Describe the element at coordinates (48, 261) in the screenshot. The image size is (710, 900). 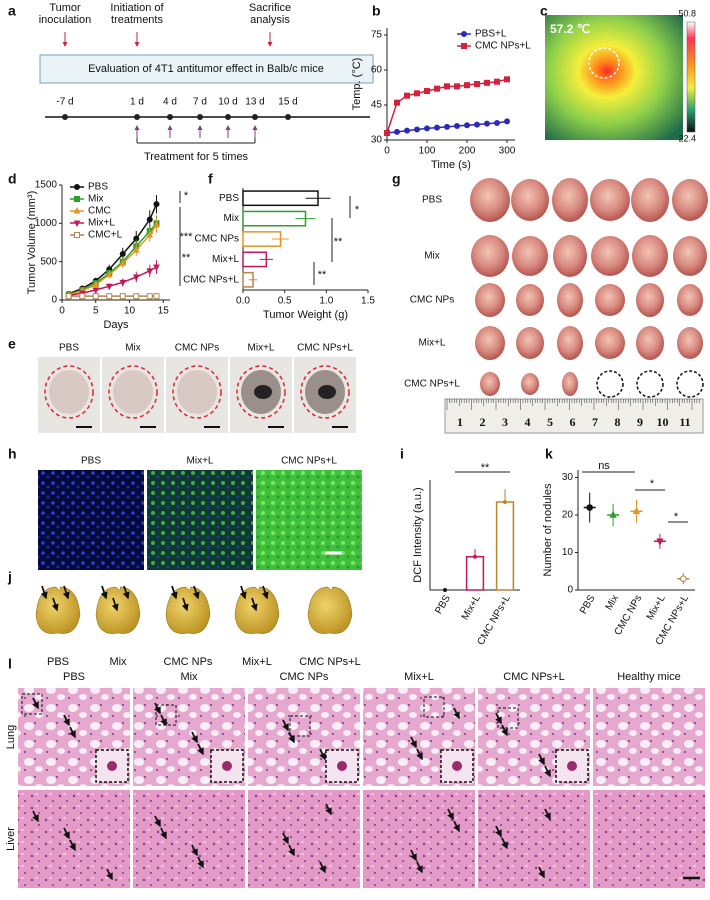
I see `y-tick-label: 500` at that location.